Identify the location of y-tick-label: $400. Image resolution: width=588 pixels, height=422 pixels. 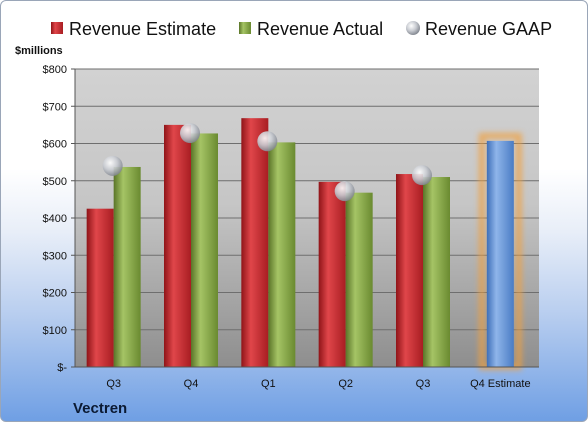
(55, 219).